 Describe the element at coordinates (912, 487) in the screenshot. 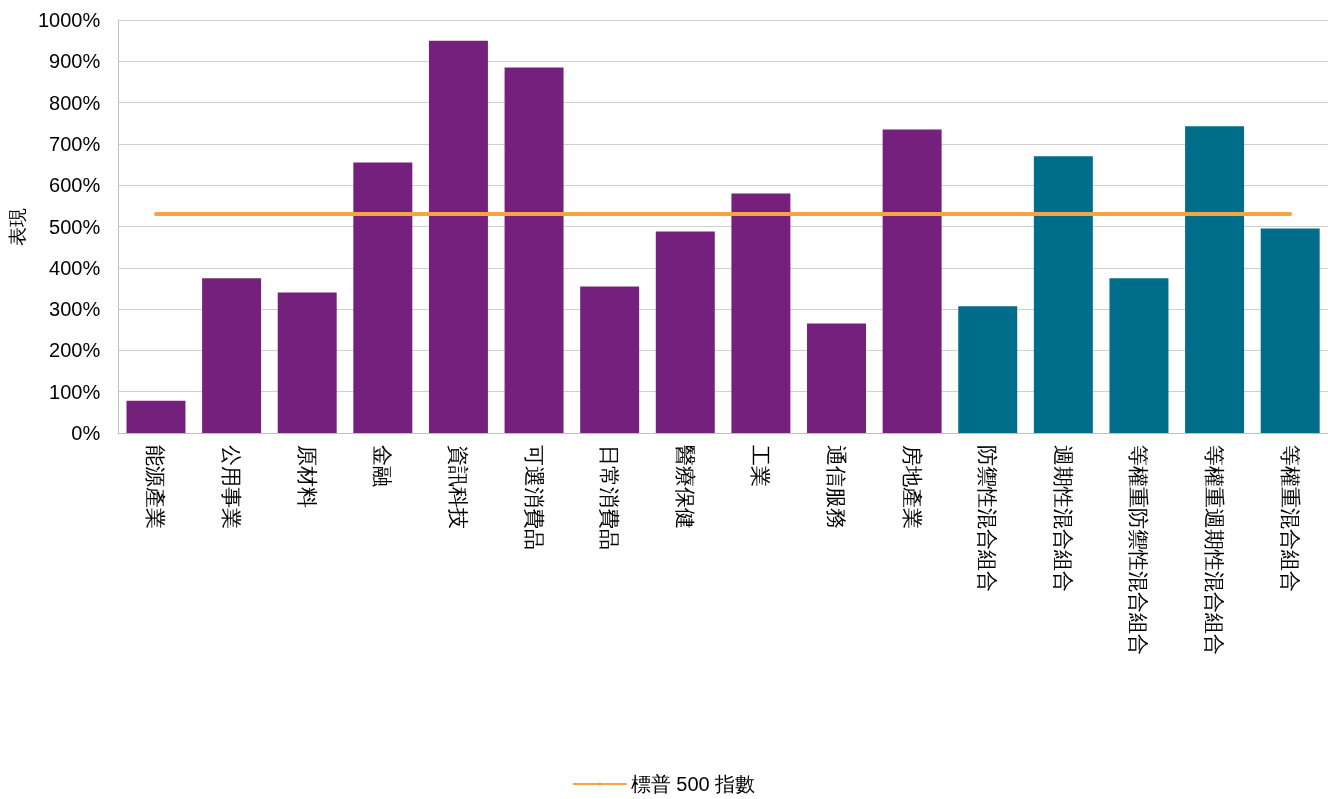

I see `x-tick-label: 房地產業` at that location.